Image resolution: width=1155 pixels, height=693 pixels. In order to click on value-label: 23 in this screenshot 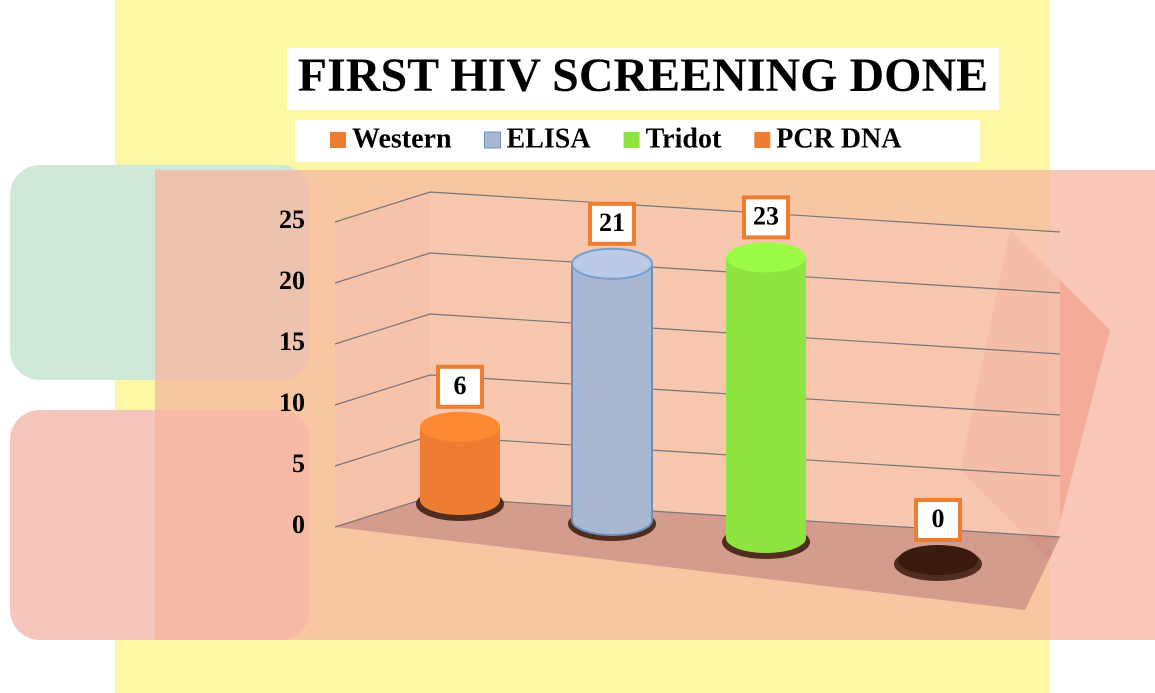, I will do `click(766, 215)`.